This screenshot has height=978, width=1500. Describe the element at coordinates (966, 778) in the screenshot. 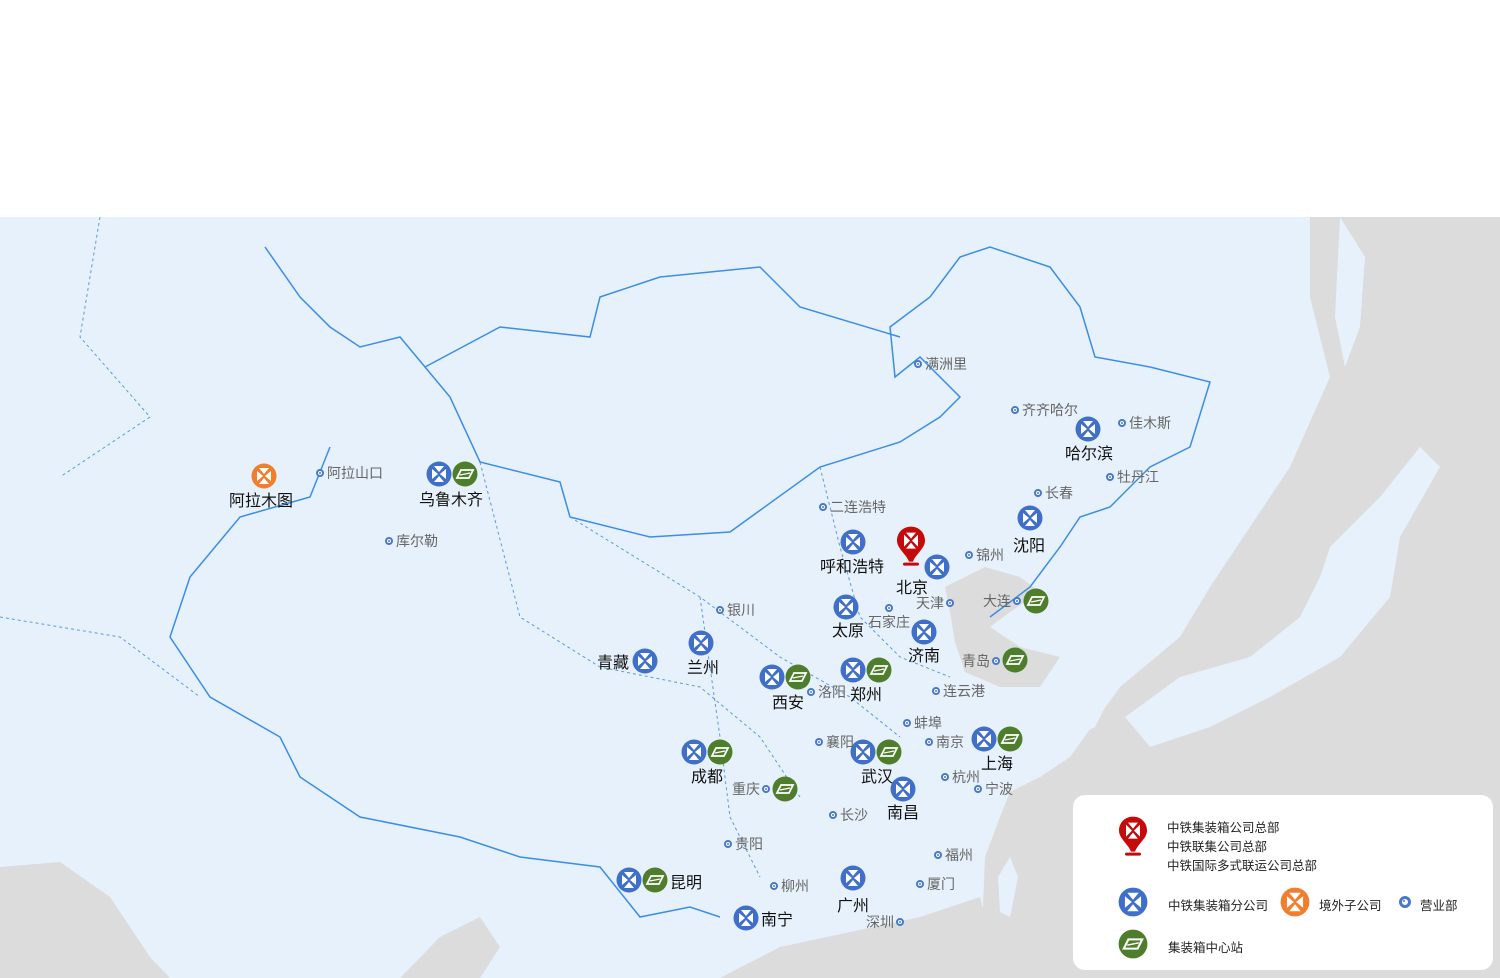

I see `office-label: 杭州` at that location.